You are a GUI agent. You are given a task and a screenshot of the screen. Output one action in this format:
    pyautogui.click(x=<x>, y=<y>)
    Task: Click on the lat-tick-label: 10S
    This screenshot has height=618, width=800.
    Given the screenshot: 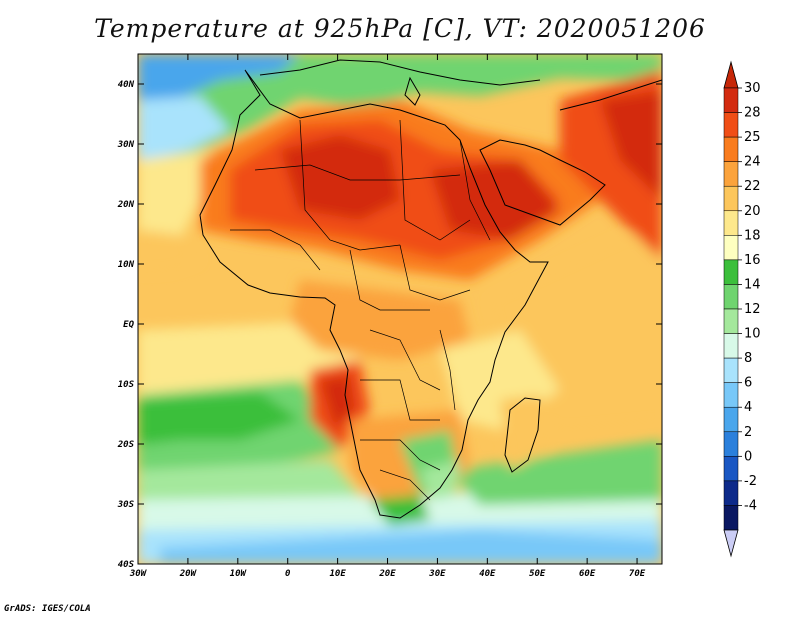 What is the action you would take?
    pyautogui.click(x=126, y=385)
    